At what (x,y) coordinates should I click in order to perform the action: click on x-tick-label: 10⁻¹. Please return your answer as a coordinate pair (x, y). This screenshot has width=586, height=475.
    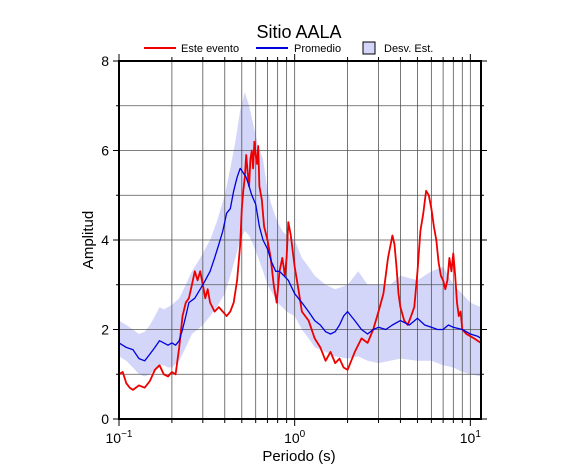
    Looking at the image, I should click on (119, 437).